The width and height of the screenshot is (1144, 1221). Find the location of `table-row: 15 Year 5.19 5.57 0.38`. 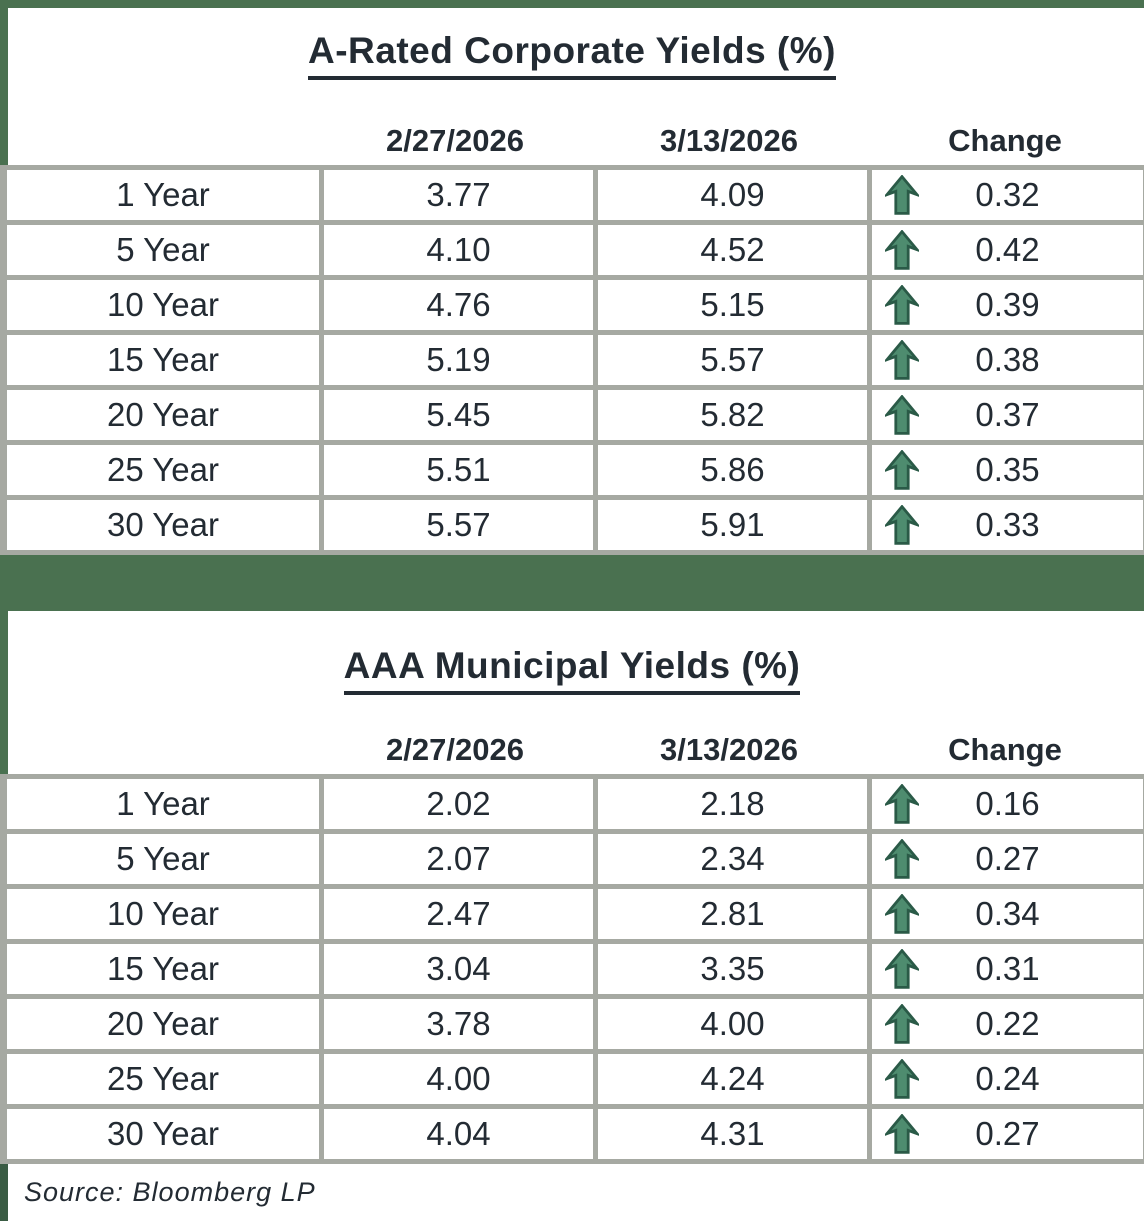

table-row: 15 Year 5.19 5.57 0.38 is located at coordinates (572, 360).